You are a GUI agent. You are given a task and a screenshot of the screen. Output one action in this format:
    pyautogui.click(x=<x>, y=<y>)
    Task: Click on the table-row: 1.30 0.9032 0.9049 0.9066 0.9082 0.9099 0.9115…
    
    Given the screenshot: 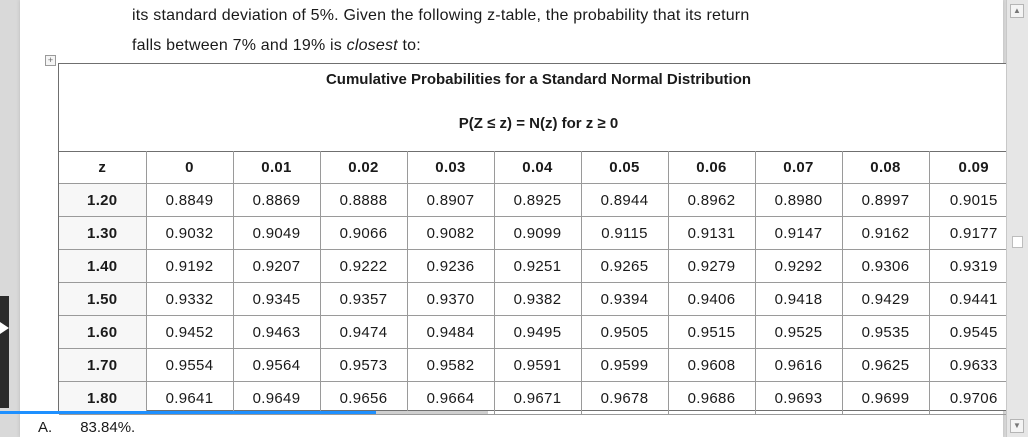 What is the action you would take?
    pyautogui.click(x=538, y=233)
    